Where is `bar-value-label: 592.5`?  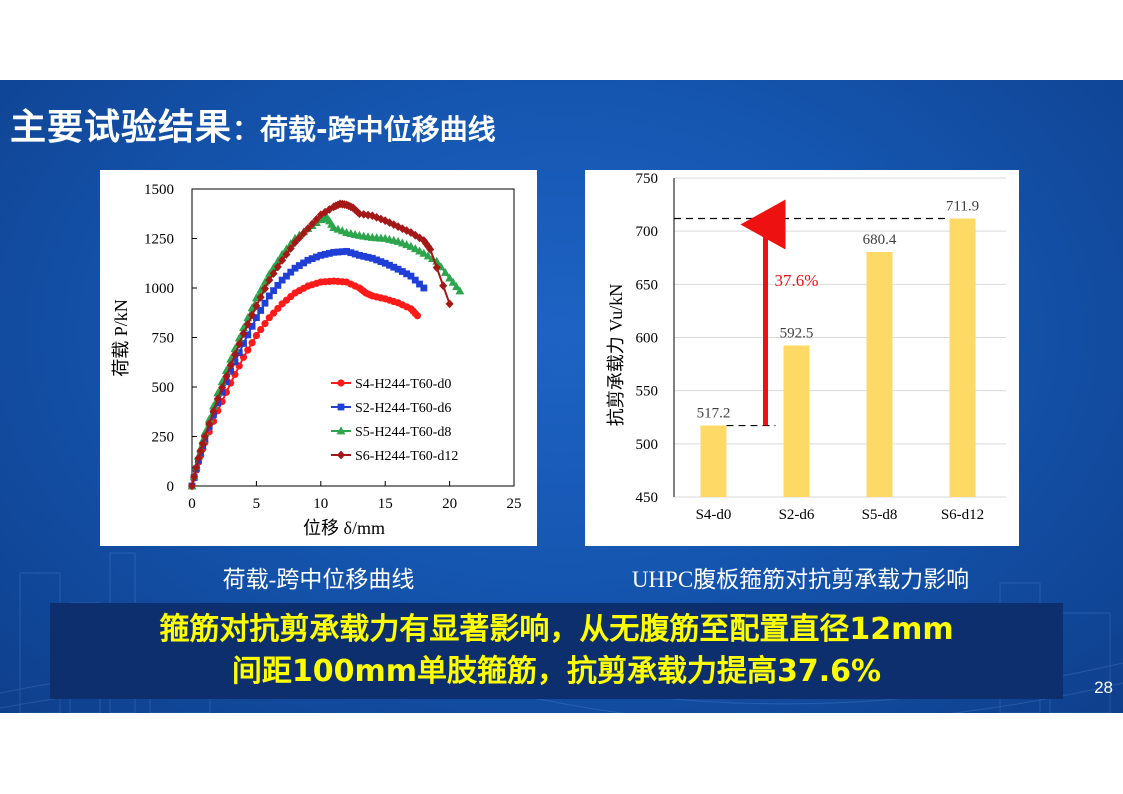
bar-value-label: 592.5 is located at coordinates (797, 333).